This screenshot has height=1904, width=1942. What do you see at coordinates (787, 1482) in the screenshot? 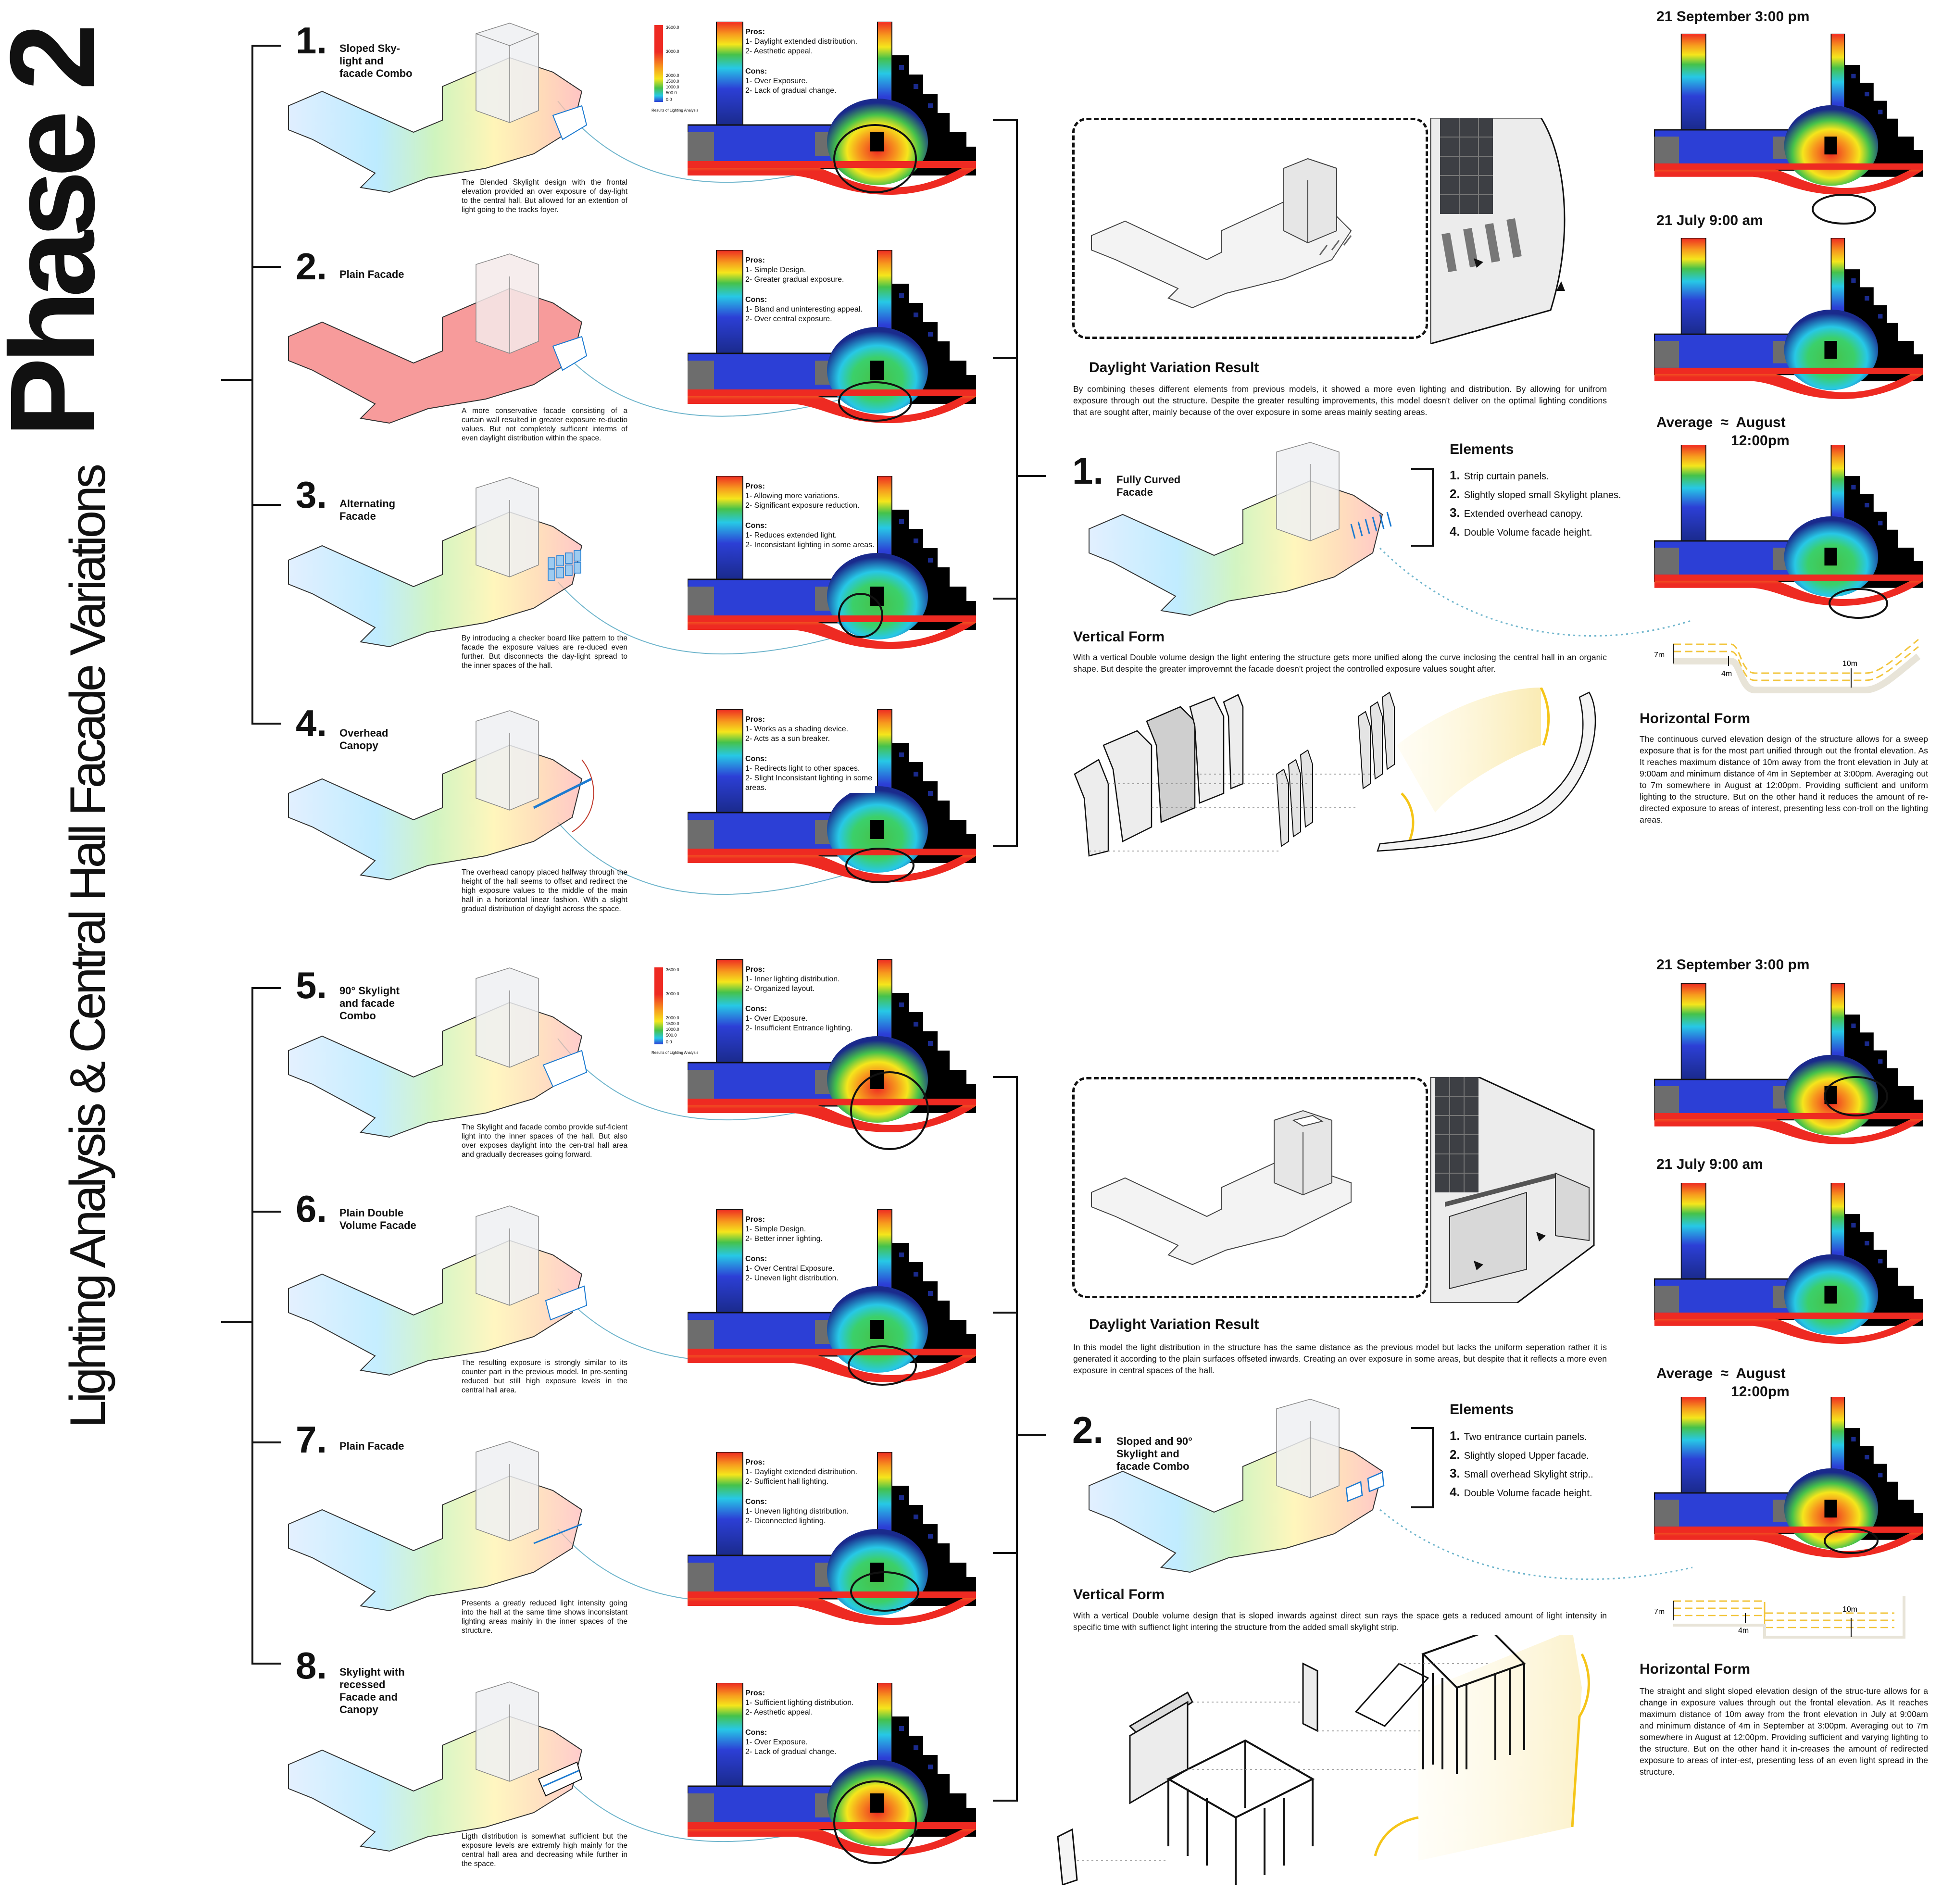
I see `pros-item: 2- Sufficient hall lighting.` at bounding box center [787, 1482].